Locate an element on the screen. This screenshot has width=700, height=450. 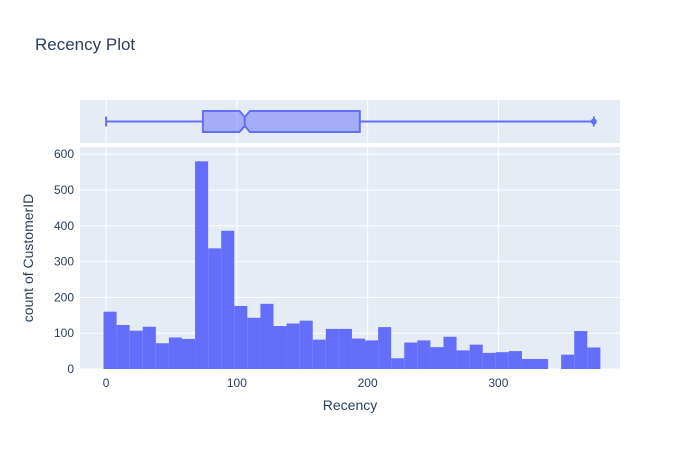
y-axis-ticks: 0 100 200 300 400 500 600 is located at coordinates (64, 261).